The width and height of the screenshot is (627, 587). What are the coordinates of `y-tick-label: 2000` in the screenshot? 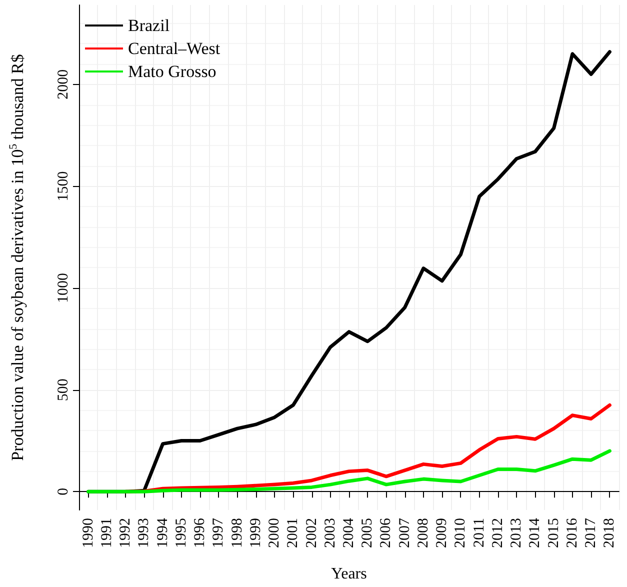 It's located at (64, 84).